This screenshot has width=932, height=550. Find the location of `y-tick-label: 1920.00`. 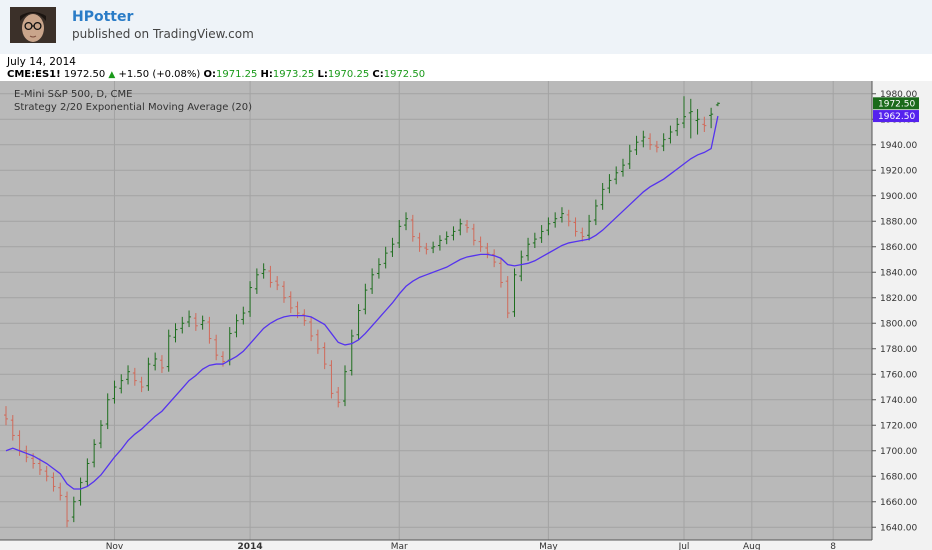

y-tick-label: 1920.00 is located at coordinates (898, 171).